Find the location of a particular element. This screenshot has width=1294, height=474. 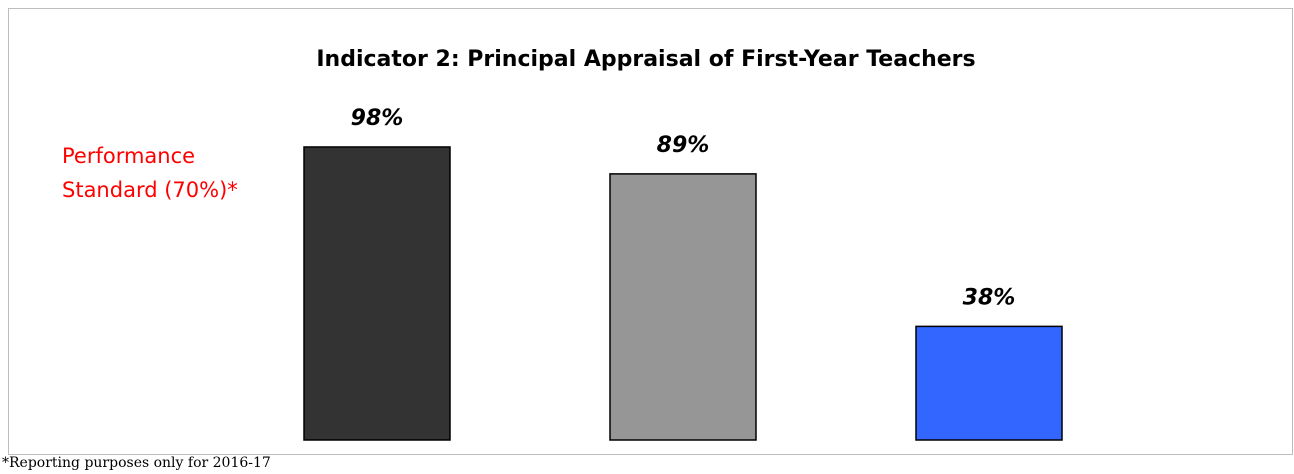

footnote: *Reporting purposes only for 2016-17 is located at coordinates (136, 463).